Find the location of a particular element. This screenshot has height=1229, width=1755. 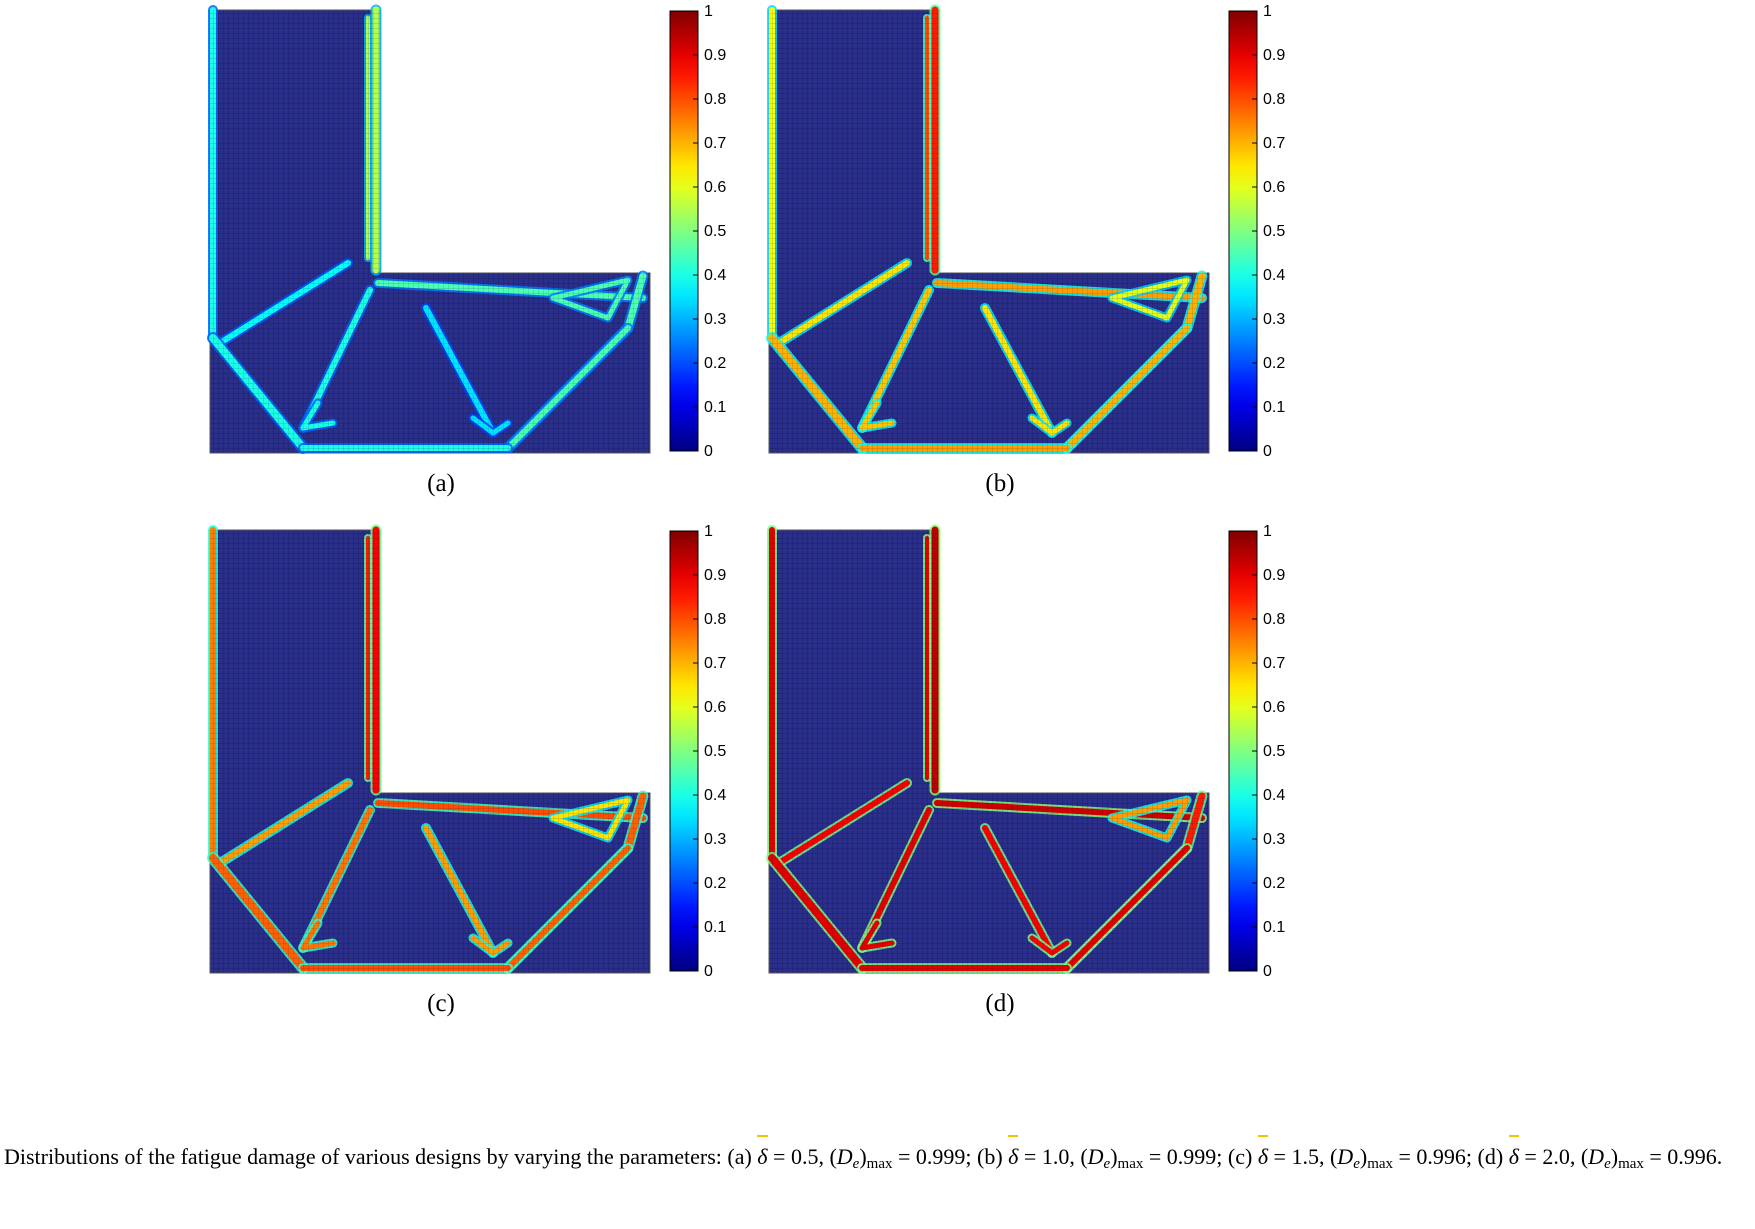

caption-max-c: max is located at coordinates (1380, 1164).